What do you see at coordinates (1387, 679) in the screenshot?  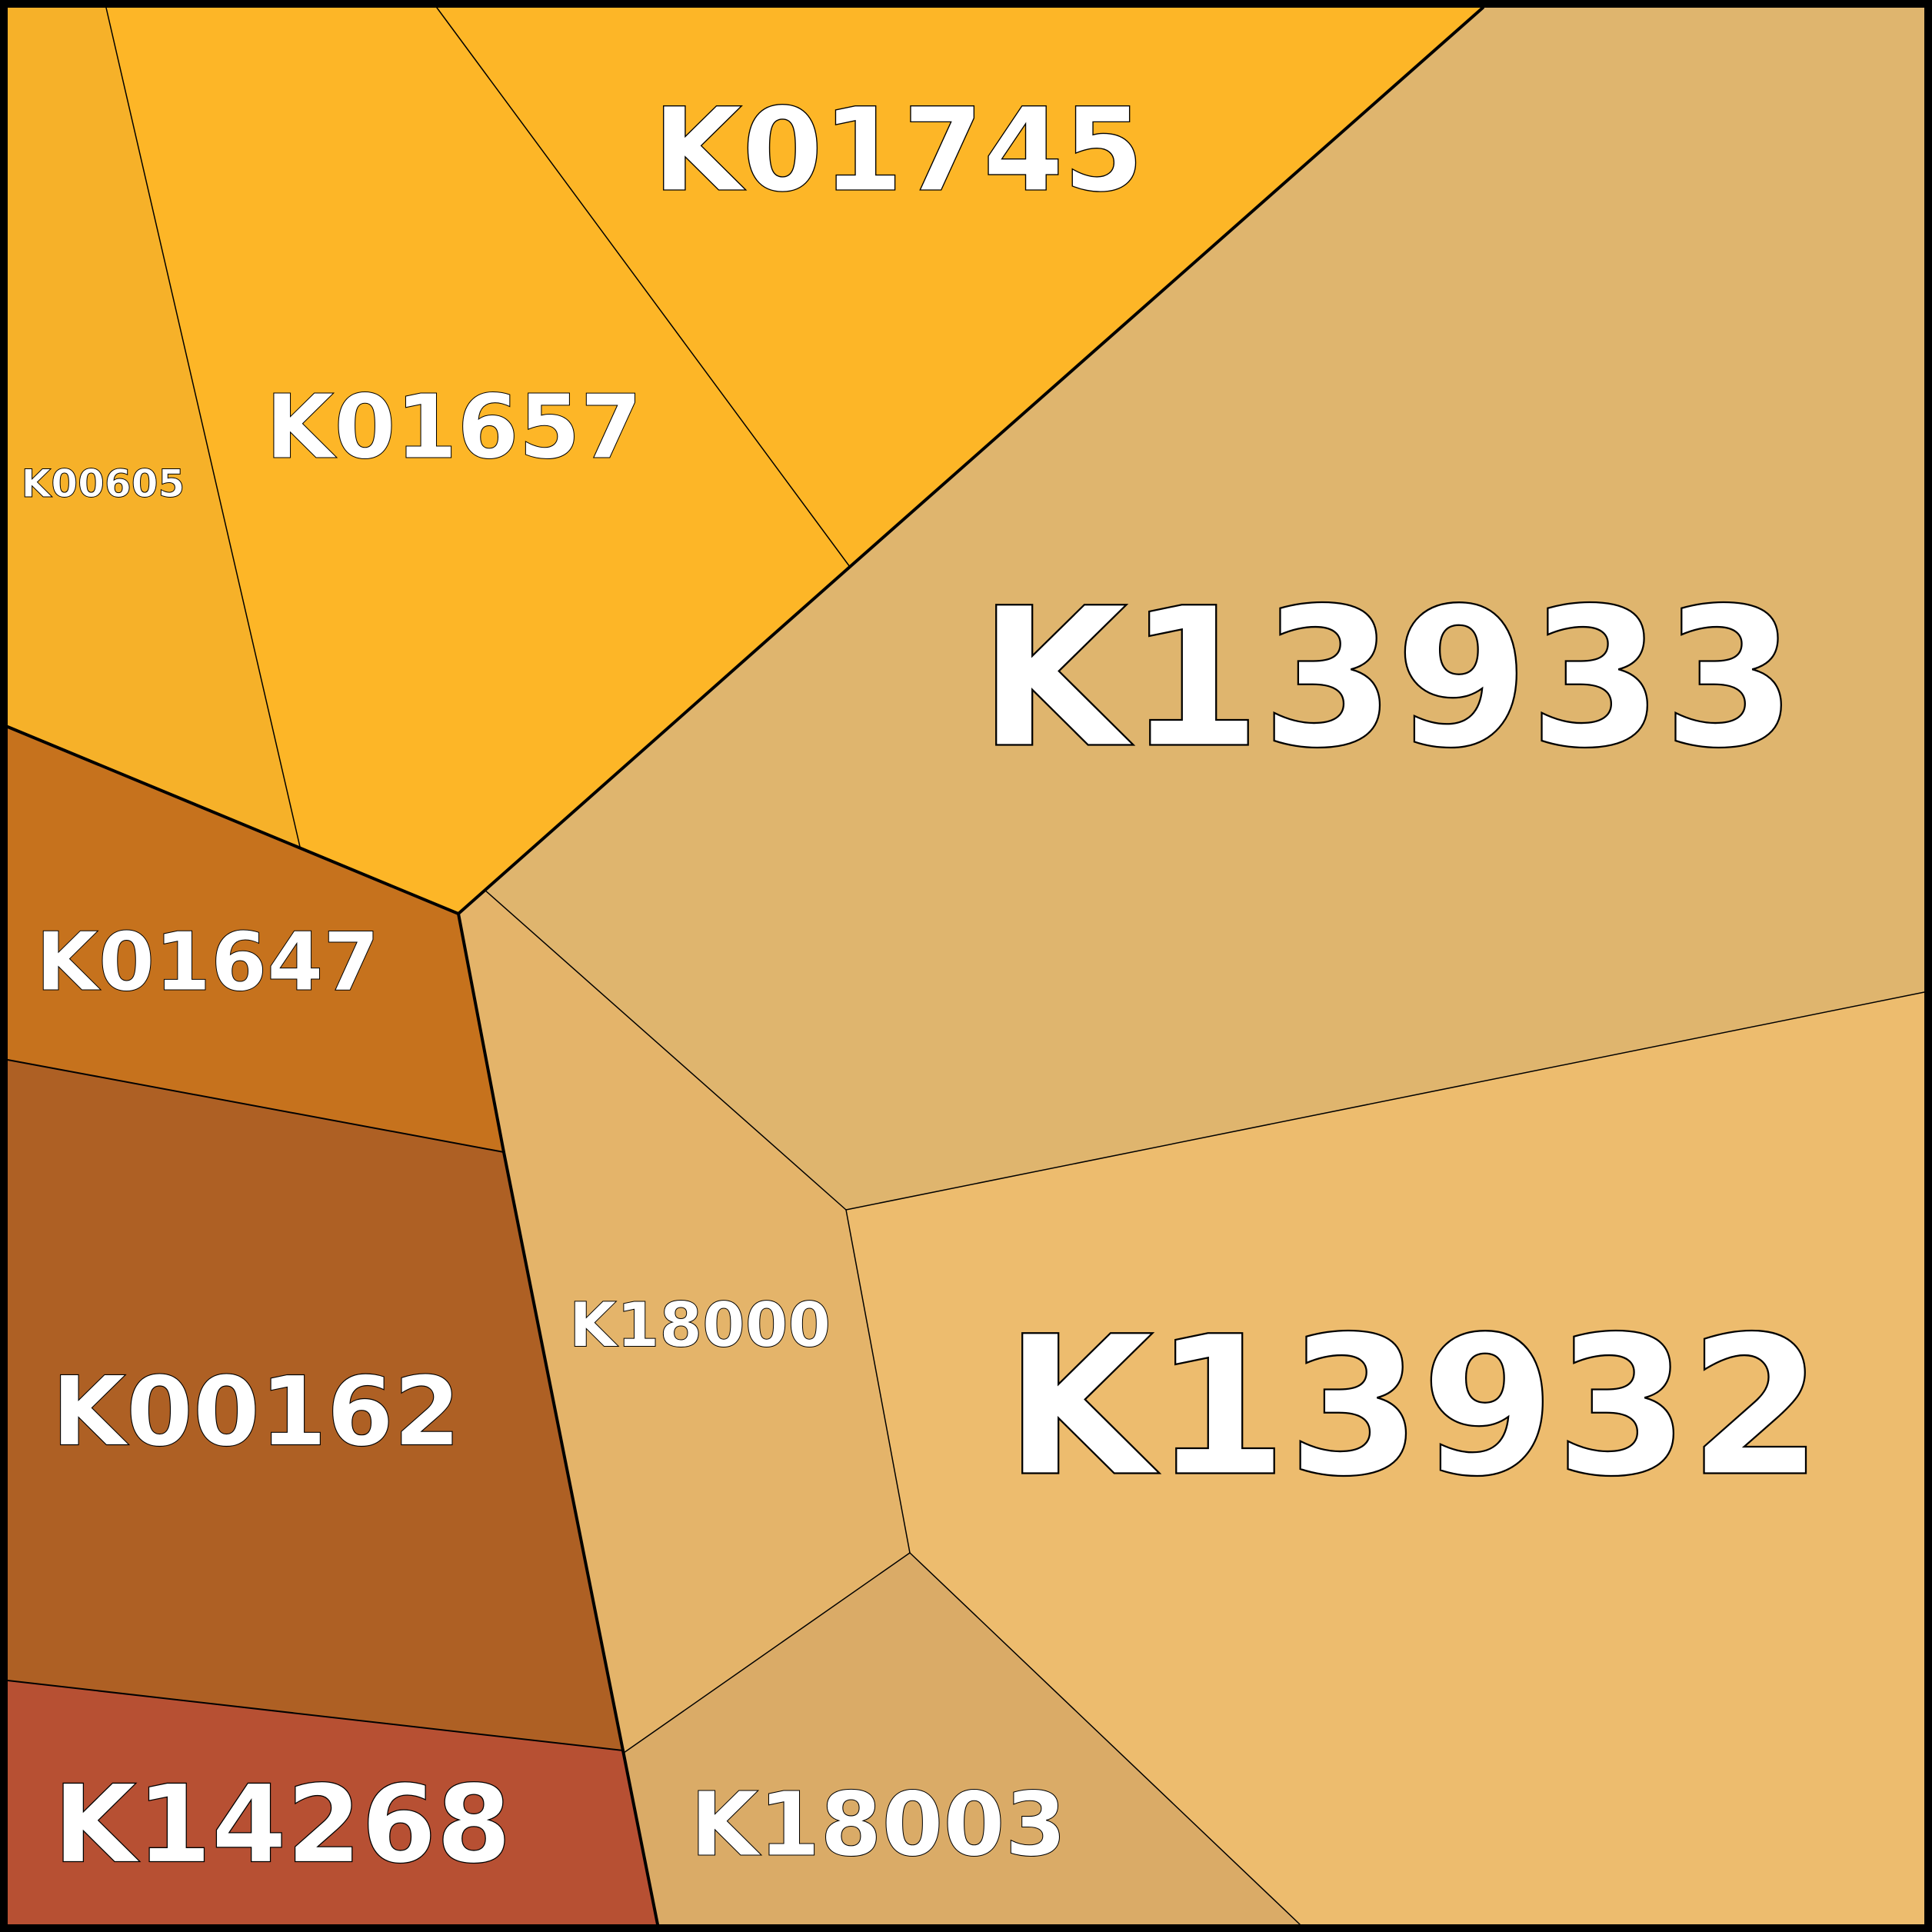 I see `cell-label-k13933: K13933` at bounding box center [1387, 679].